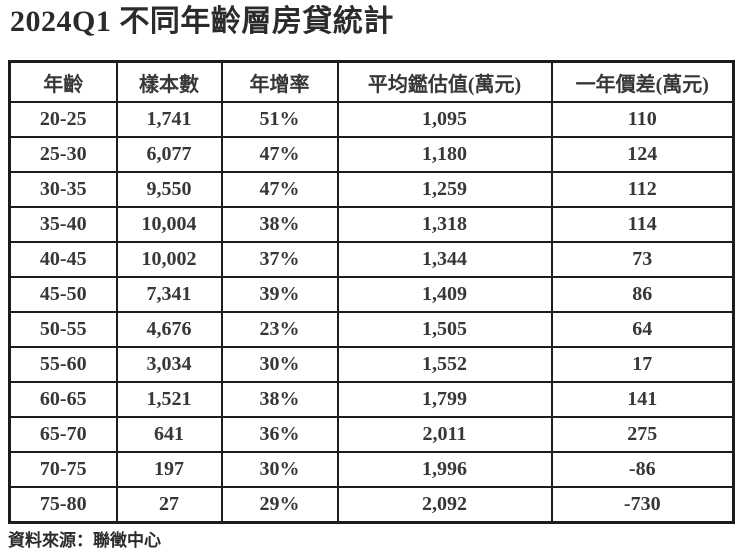  What do you see at coordinates (642, 81) in the screenshot?
I see `column-header: 一年價差(萬元)` at bounding box center [642, 81].